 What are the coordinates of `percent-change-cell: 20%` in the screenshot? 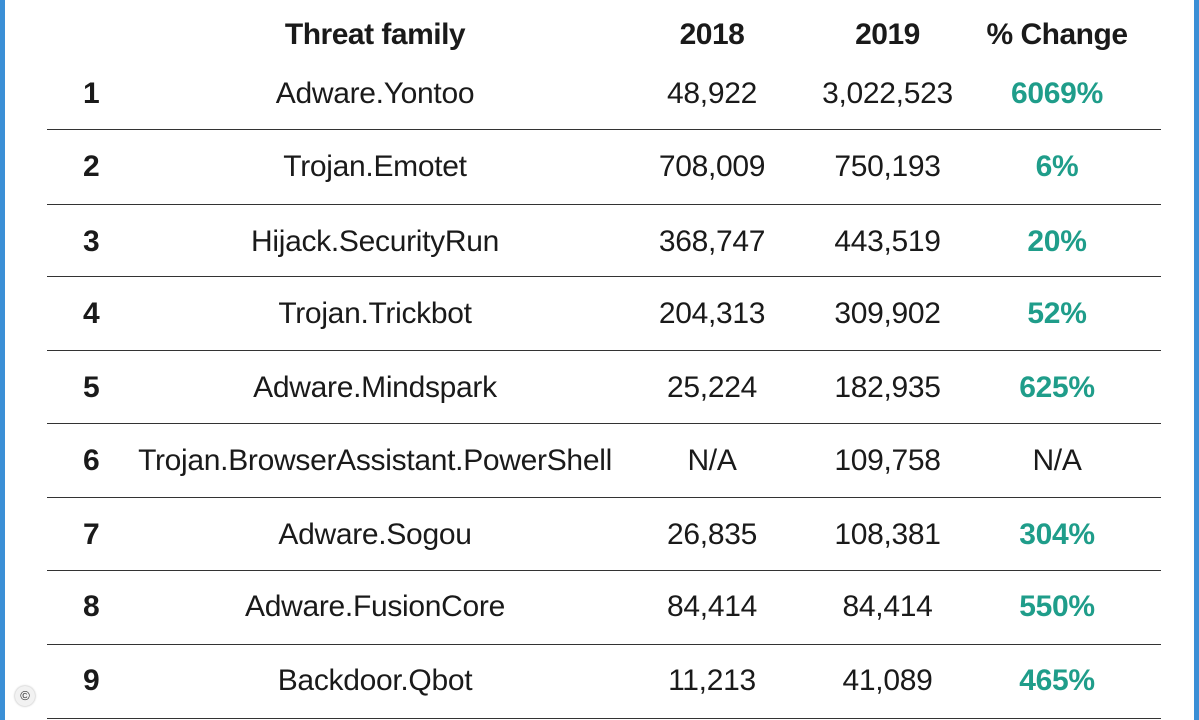 It's located at (1057, 241).